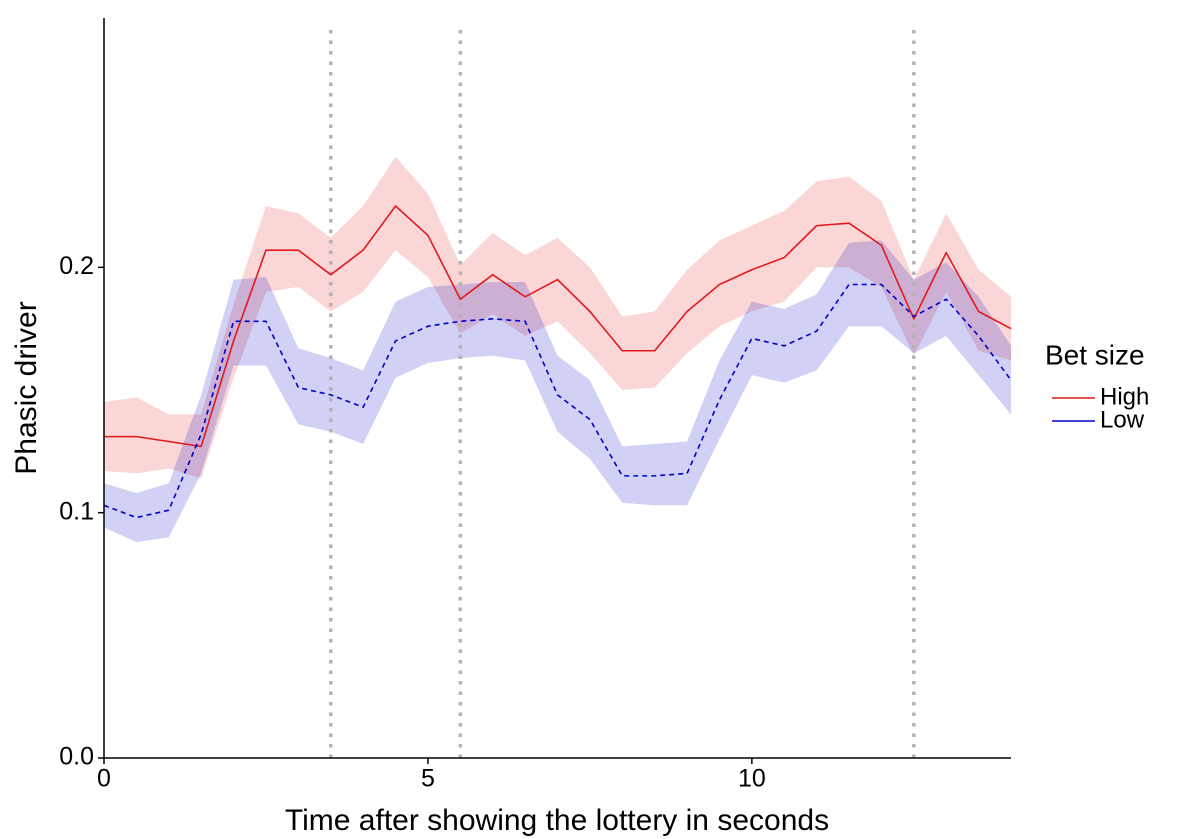 This screenshot has width=1181, height=839. Describe the element at coordinates (76, 266) in the screenshot. I see `y-tick-label: 0.2` at that location.